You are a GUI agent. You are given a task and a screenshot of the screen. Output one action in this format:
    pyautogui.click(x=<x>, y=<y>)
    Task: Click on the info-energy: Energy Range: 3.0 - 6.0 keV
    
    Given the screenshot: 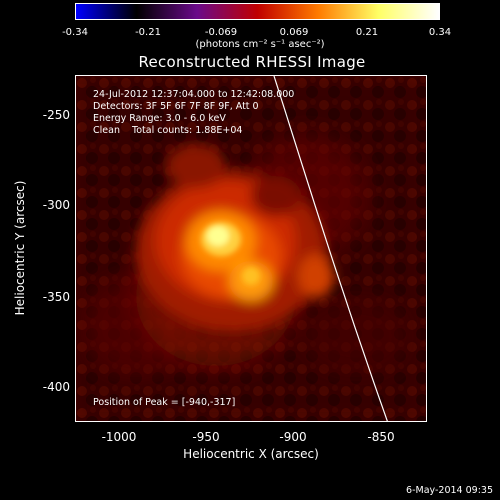 What is the action you would take?
    pyautogui.click(x=159, y=118)
    